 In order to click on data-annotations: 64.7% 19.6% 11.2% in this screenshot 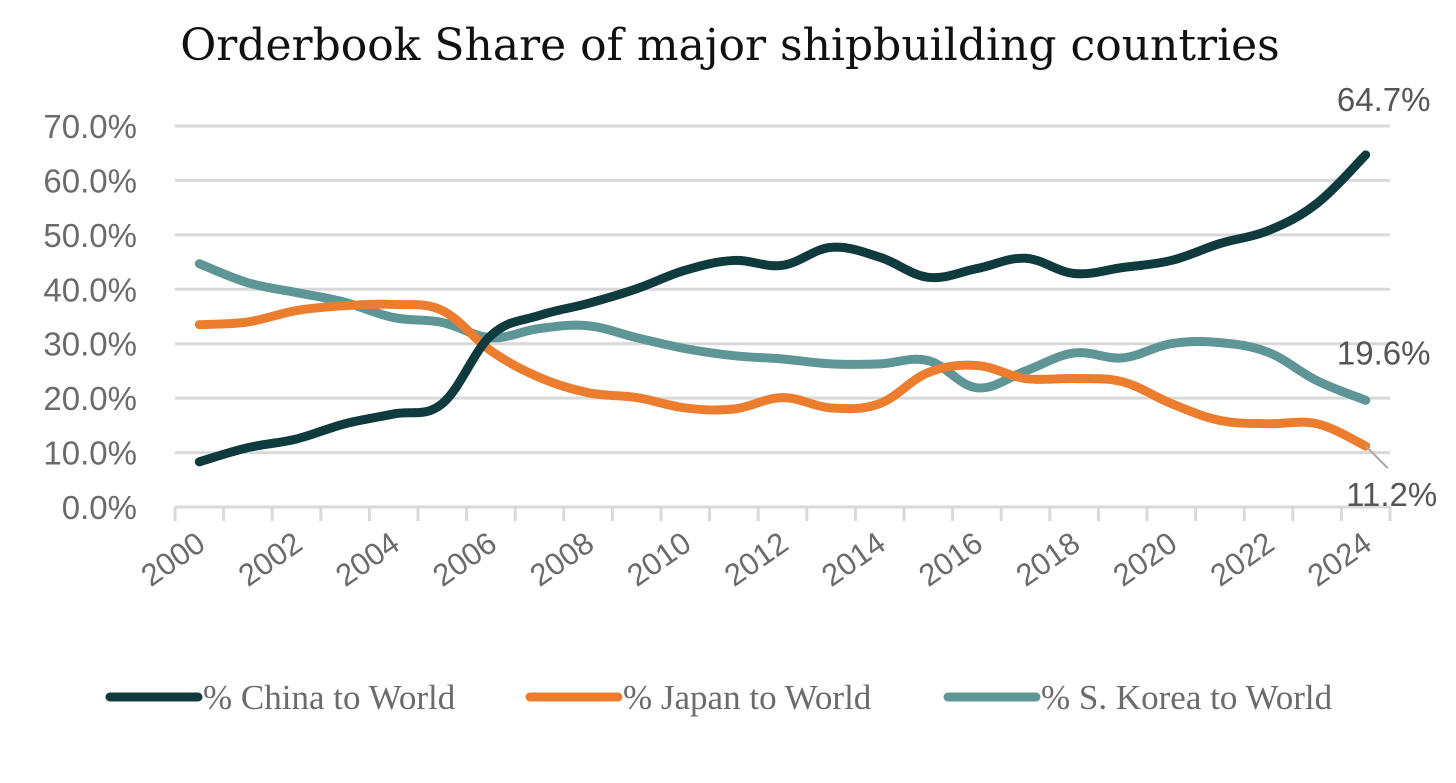, I will do `click(1387, 297)`.